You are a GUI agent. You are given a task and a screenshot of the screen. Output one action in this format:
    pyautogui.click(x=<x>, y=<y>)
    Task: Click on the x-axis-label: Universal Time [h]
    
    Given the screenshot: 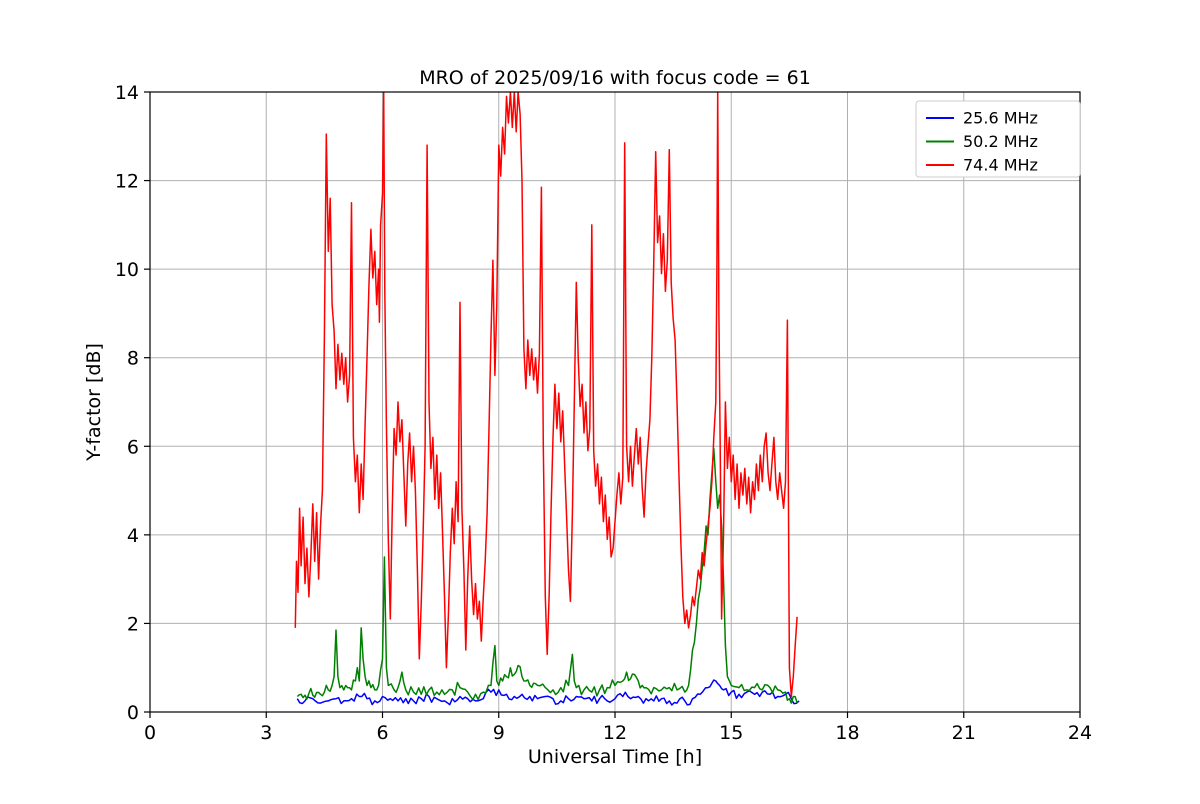 What is the action you would take?
    pyautogui.click(x=615, y=757)
    